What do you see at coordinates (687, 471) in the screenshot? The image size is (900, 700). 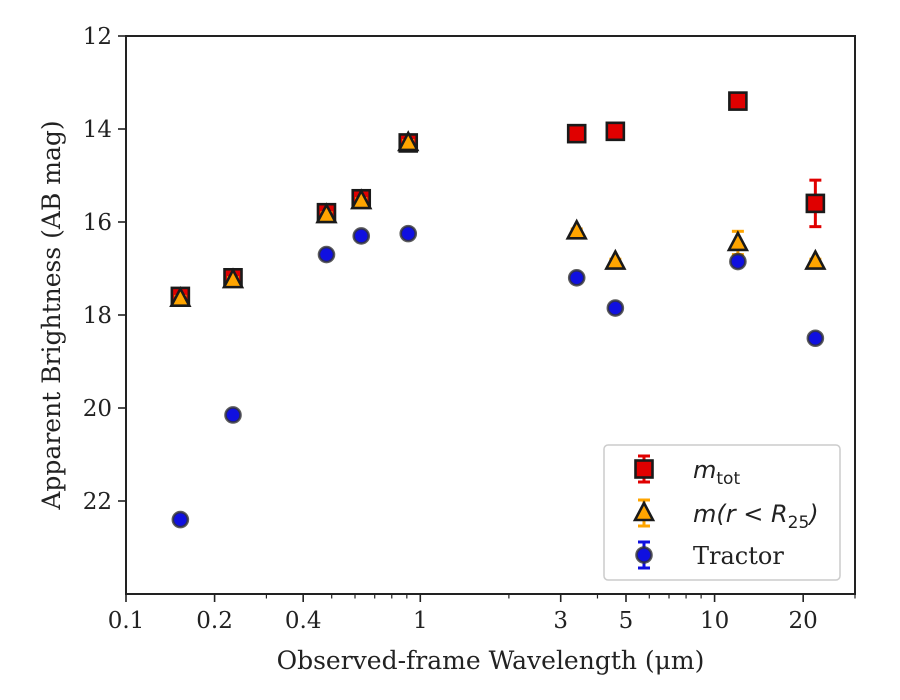 I see `legend-entry: mtot` at bounding box center [687, 471].